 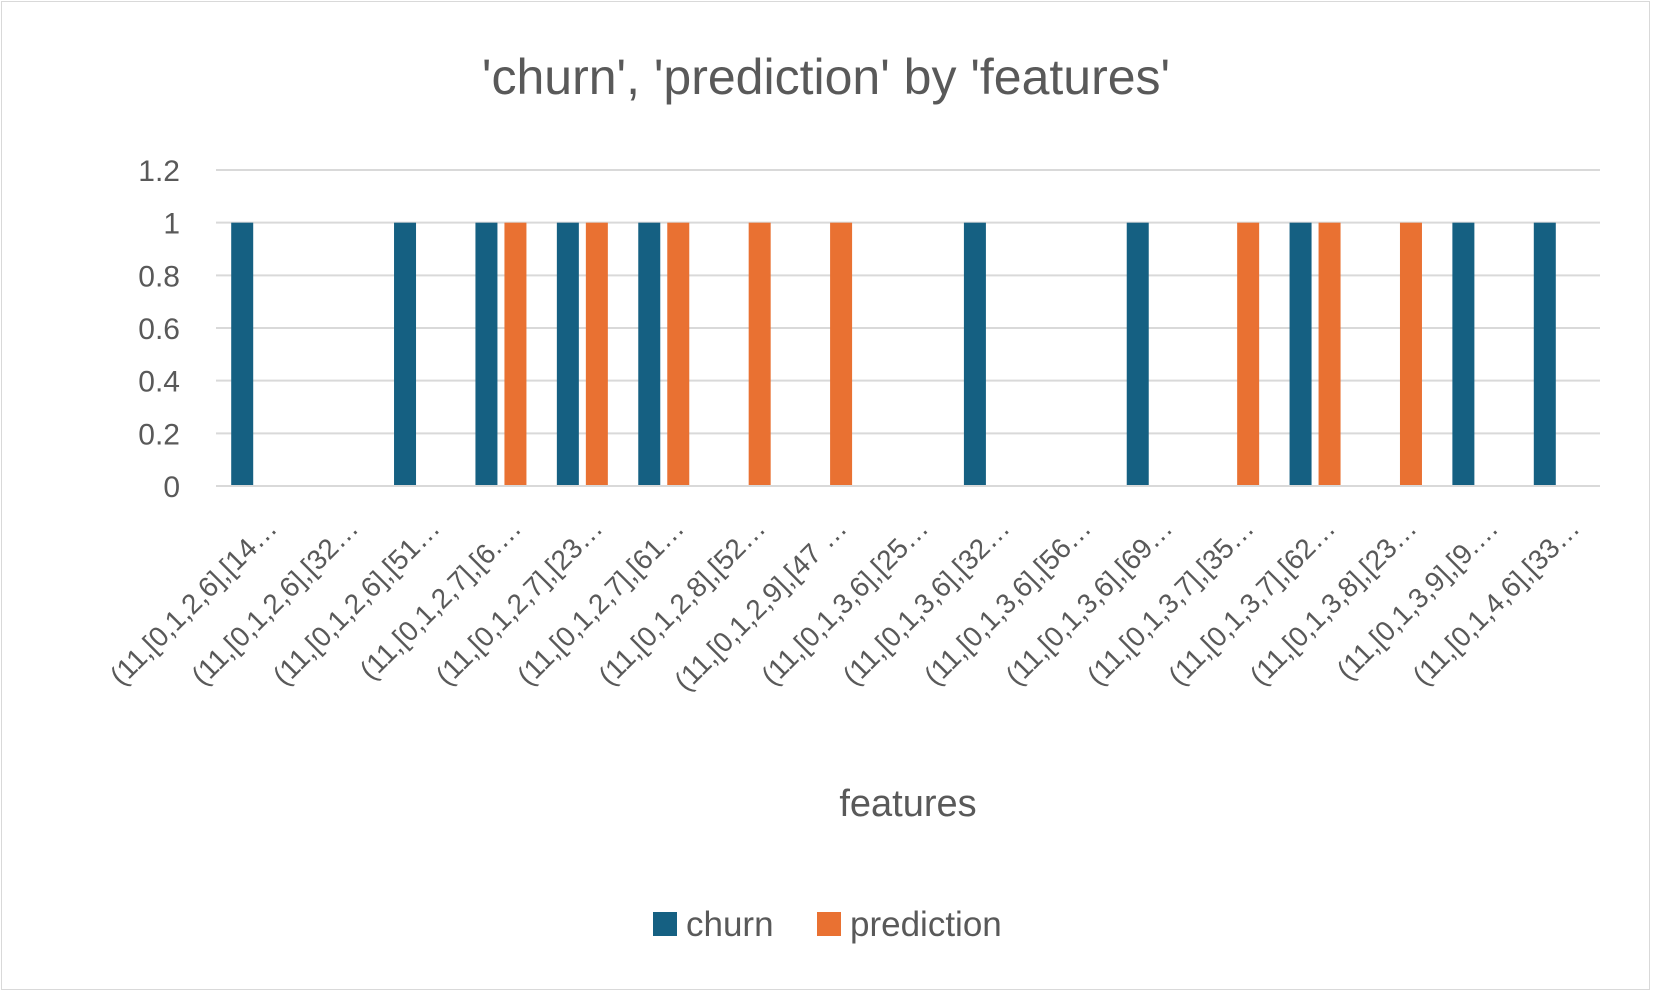 I want to click on y-tick-label: 1.2, so click(x=159, y=171).